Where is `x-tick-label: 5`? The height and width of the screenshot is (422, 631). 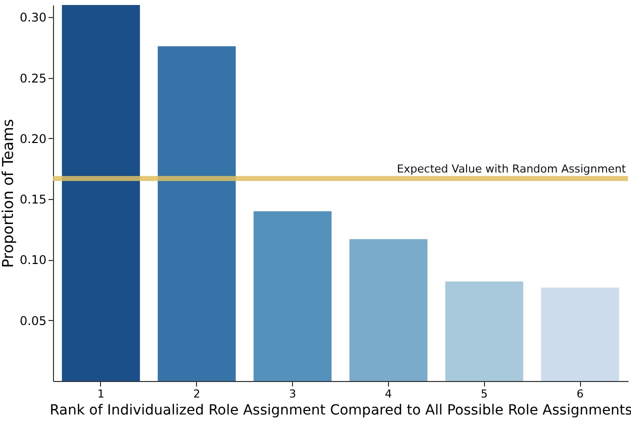
x-tick-label: 5 is located at coordinates (484, 394).